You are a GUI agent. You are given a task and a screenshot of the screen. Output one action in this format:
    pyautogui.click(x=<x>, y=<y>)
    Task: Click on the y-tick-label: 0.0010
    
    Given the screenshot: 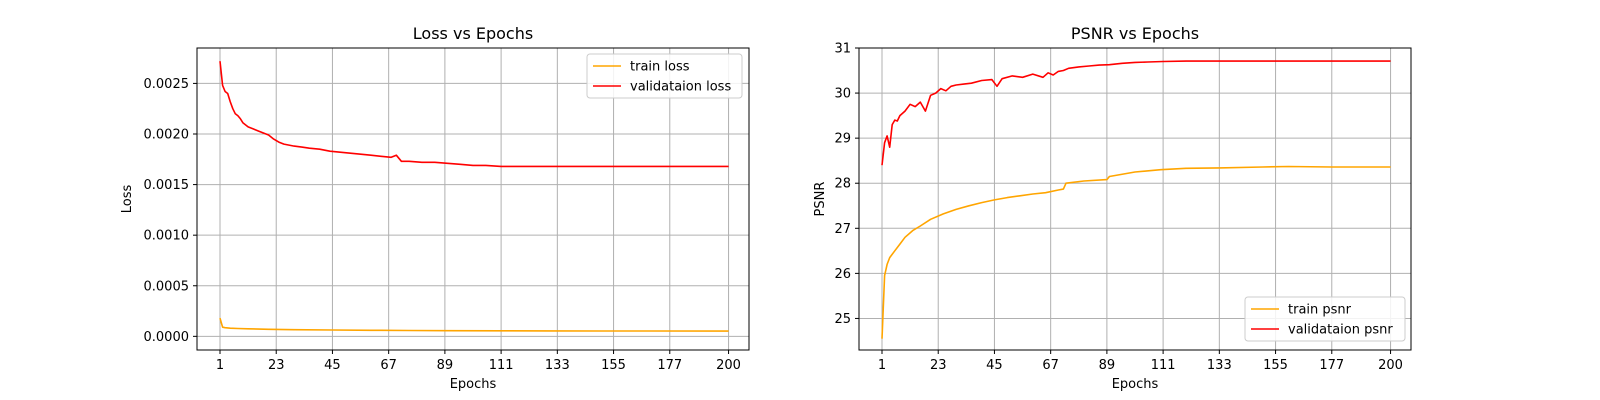 What is the action you would take?
    pyautogui.click(x=167, y=236)
    